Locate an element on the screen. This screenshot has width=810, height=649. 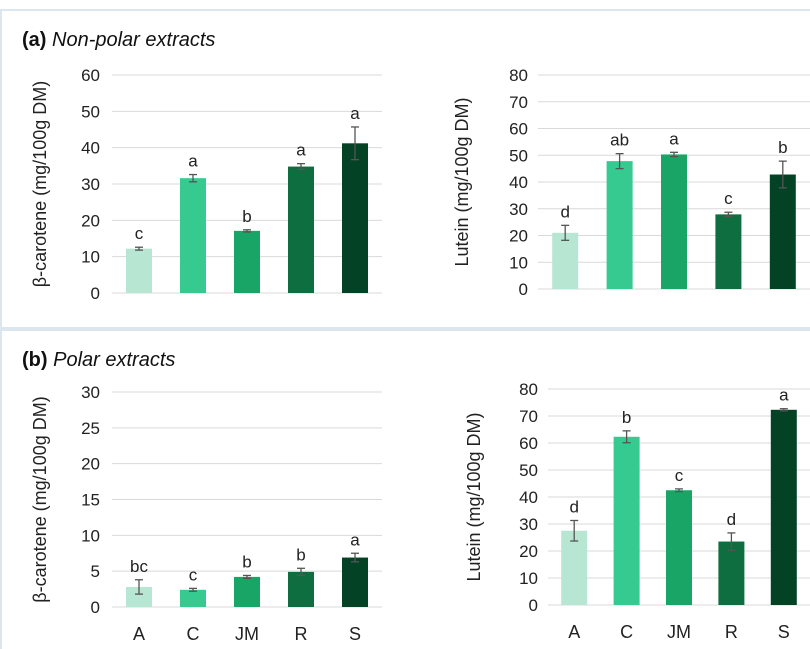
b-beta-ylabel: β-carotene (mg/100g DM) is located at coordinates (40, 499).